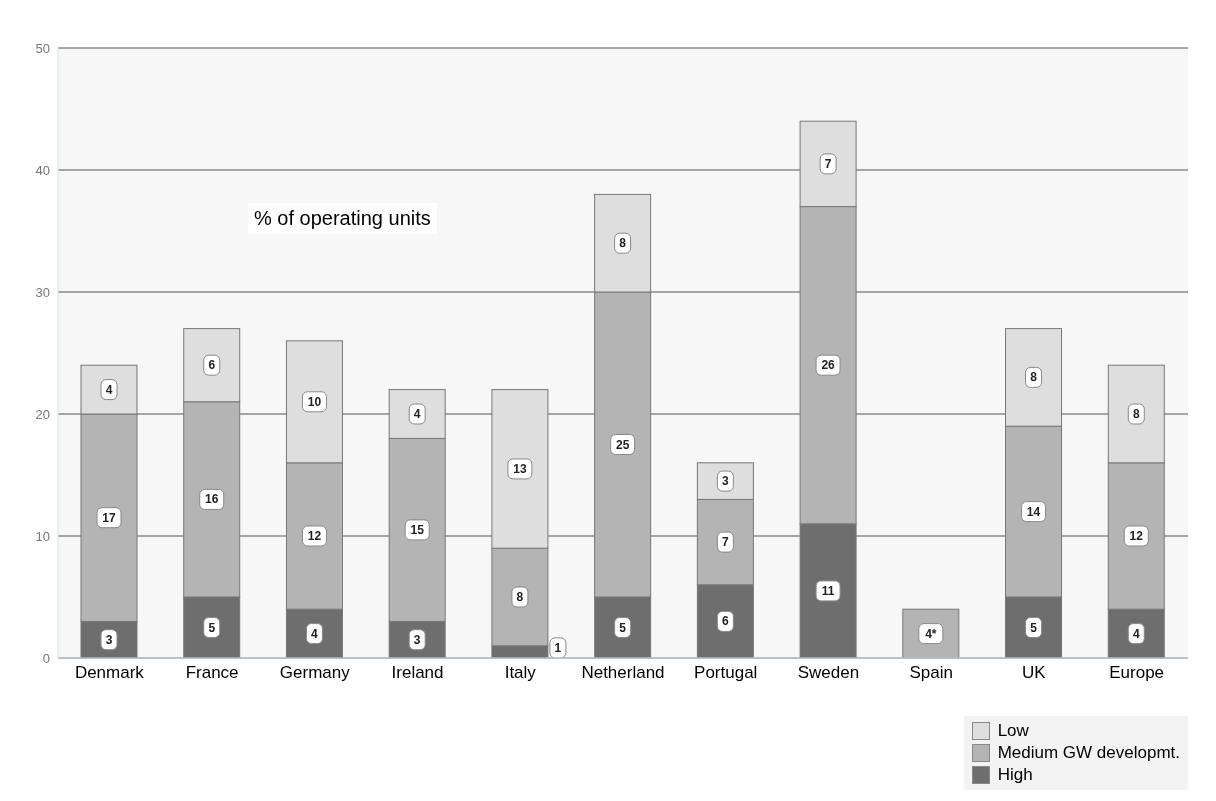 The image size is (1216, 801). I want to click on data-label: 4*, so click(931, 633).